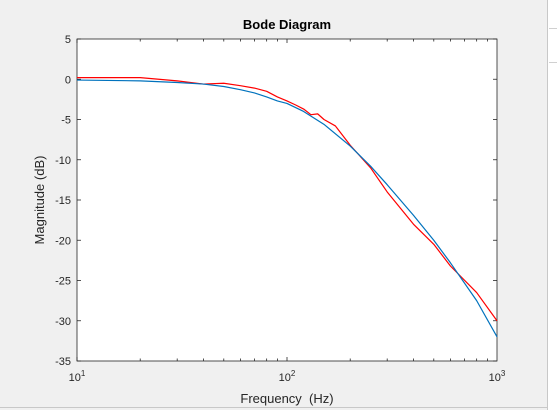  I want to click on y-tick-label: -35, so click(63, 362).